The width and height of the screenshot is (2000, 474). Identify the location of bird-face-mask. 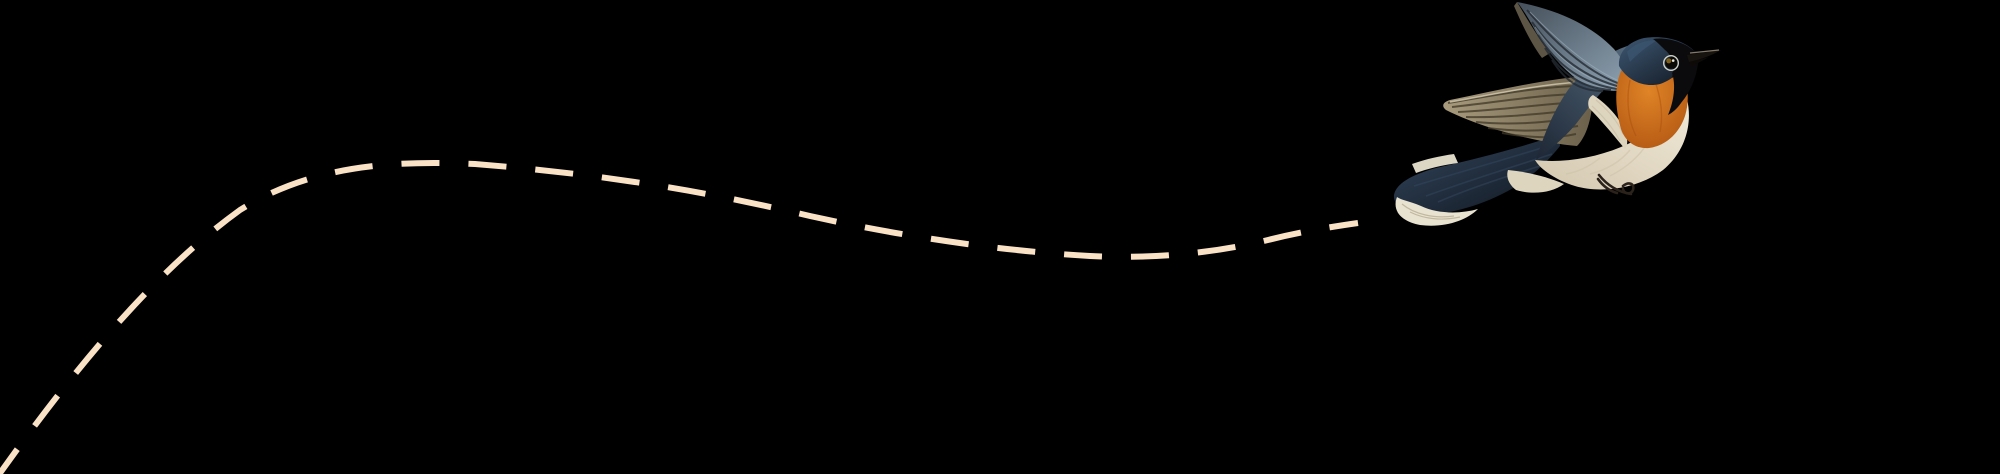
(1677, 58).